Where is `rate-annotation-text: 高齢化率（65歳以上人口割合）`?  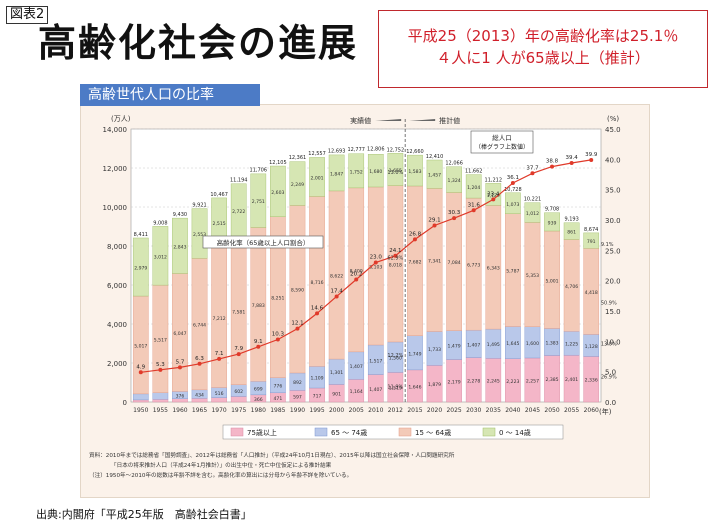
rate-annotation-text: 高齢化率（65歳以上人口割合） is located at coordinates (263, 242).